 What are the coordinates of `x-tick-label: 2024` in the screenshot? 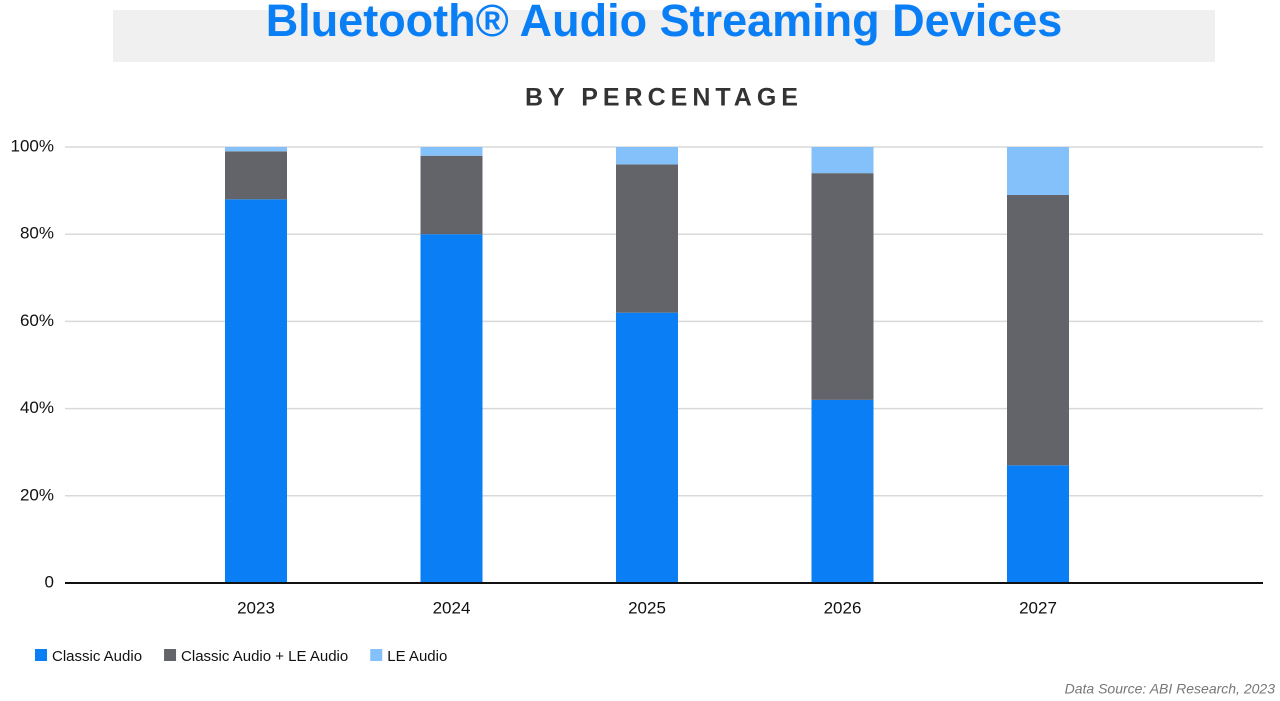 It's located at (452, 607).